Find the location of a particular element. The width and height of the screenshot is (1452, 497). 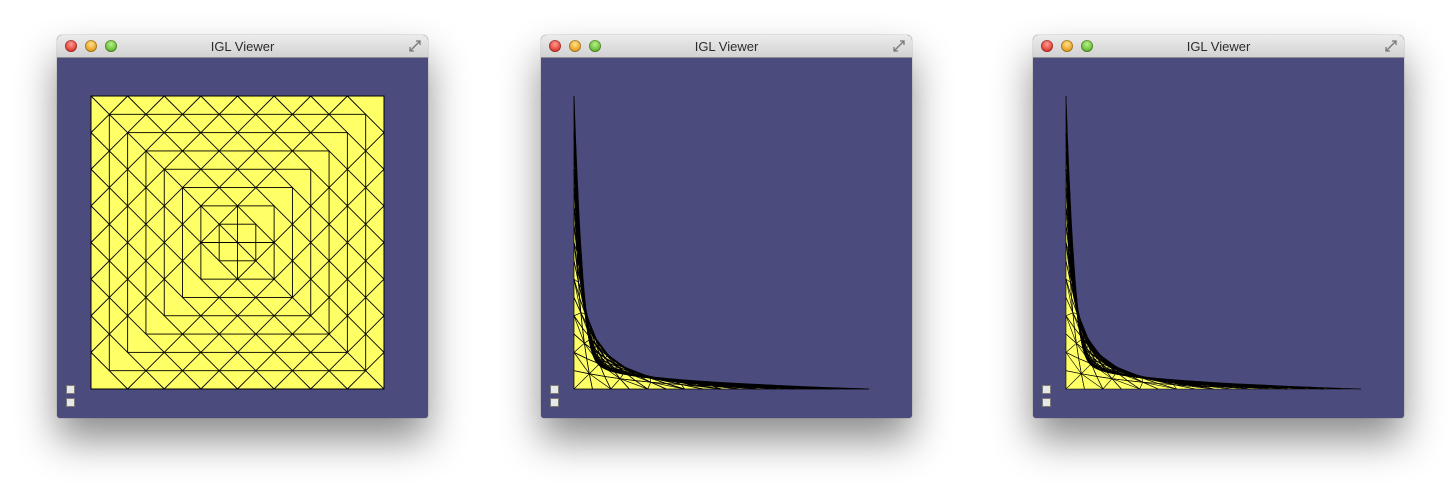

mesh-original is located at coordinates (237, 242).